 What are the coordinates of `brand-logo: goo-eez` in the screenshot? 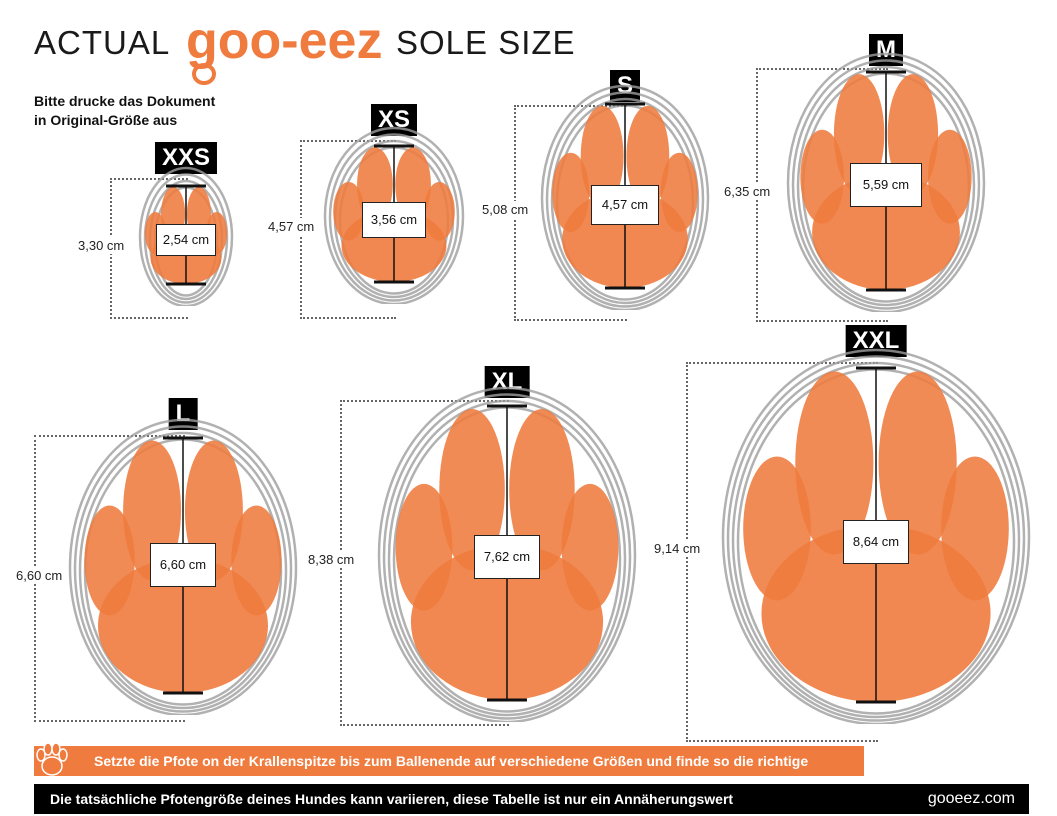 It's located at (284, 49).